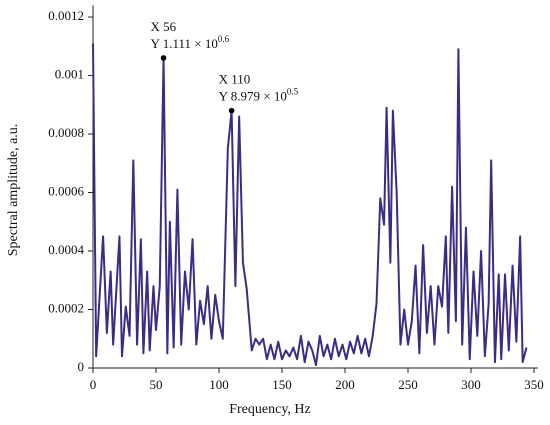 This screenshot has width=550, height=425. I want to click on y-tick-label: 0.001, so click(69, 74).